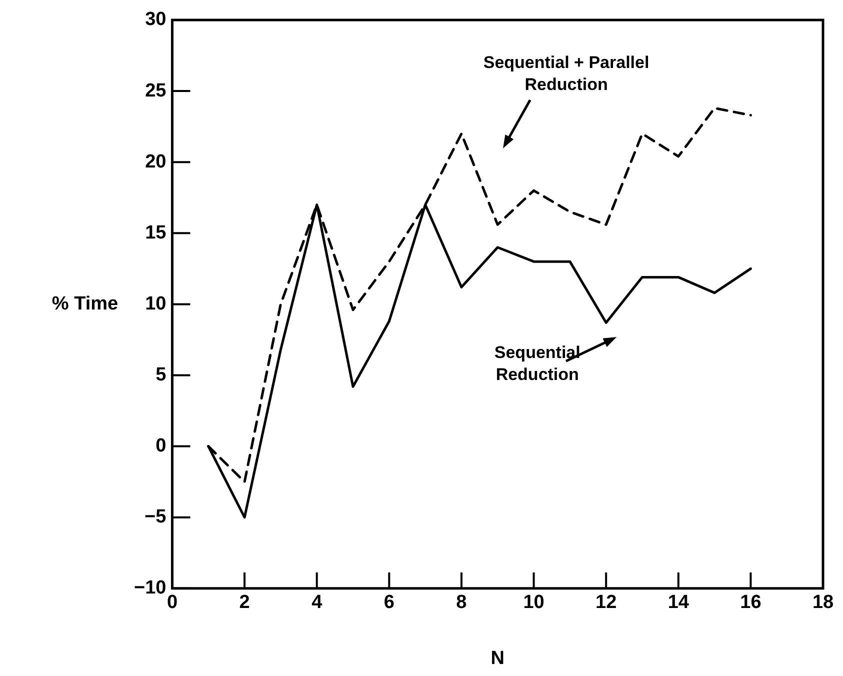 The width and height of the screenshot is (843, 676). I want to click on y-tick-label: 20, so click(155, 161).